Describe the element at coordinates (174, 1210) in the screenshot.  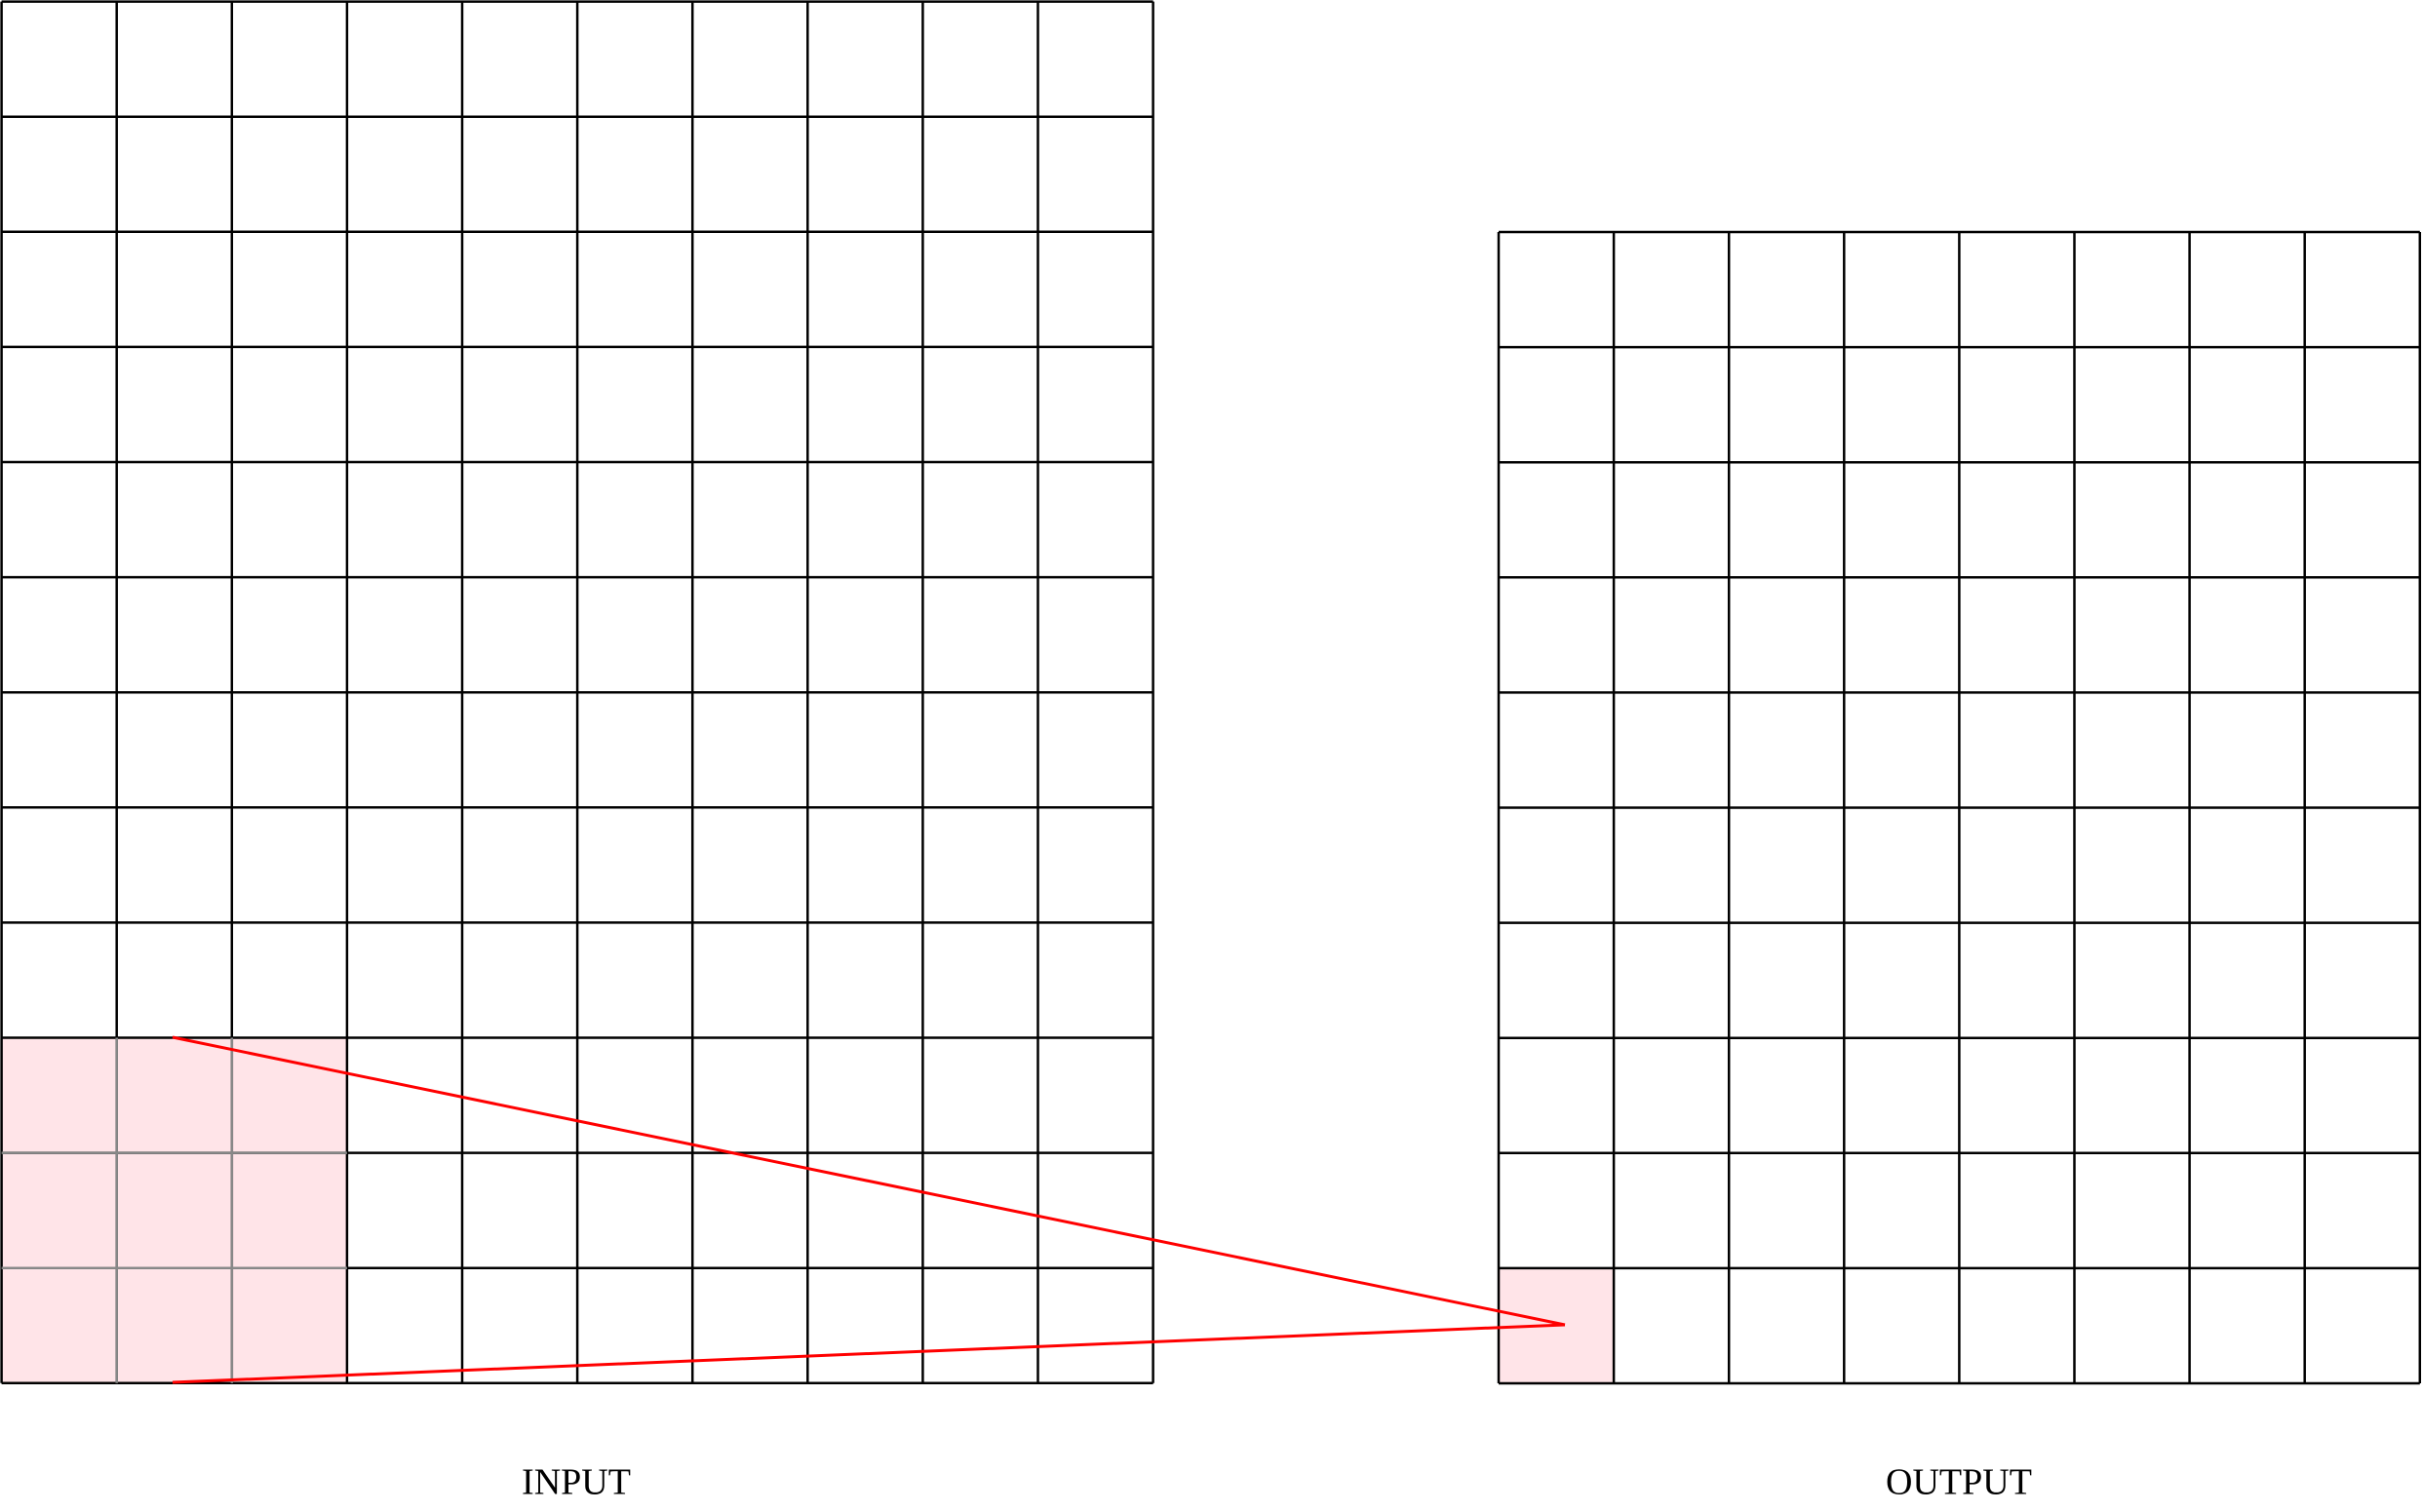
I see `highlight` at that location.